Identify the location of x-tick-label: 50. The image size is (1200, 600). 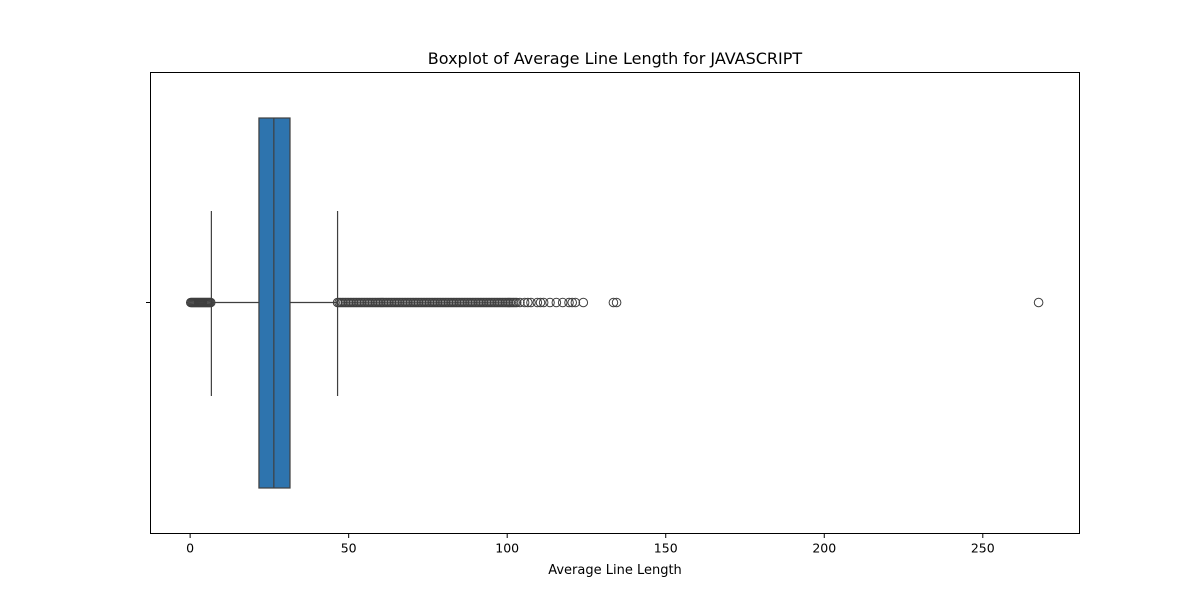
(349, 548).